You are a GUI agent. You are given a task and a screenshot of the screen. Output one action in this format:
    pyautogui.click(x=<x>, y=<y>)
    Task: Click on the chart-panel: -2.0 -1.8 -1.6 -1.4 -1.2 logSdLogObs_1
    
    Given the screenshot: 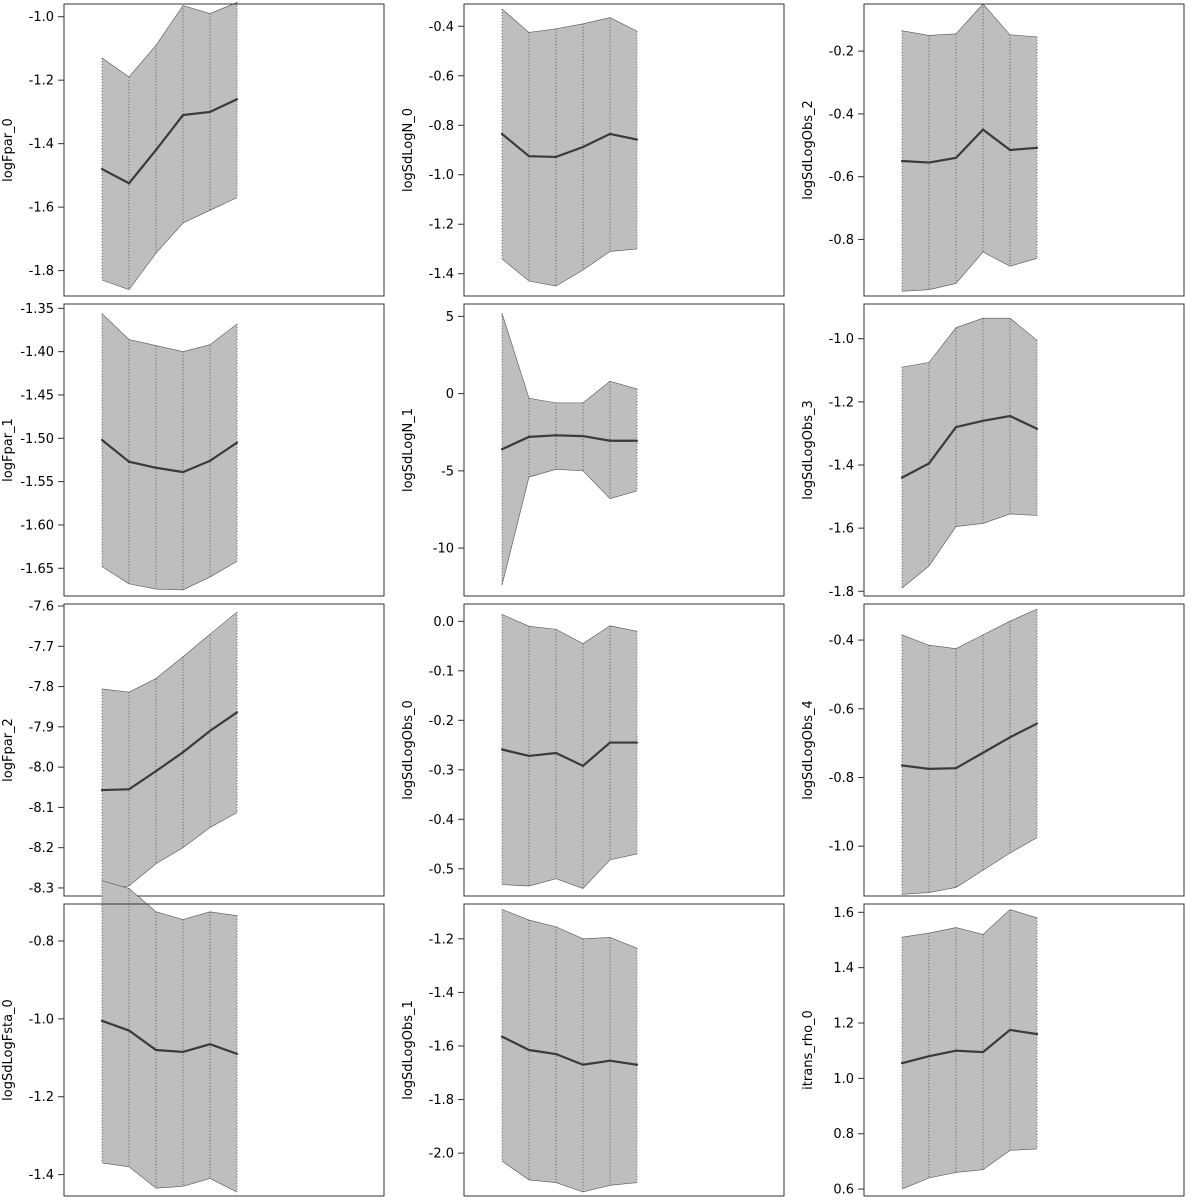 What is the action you would take?
    pyautogui.click(x=593, y=1050)
    